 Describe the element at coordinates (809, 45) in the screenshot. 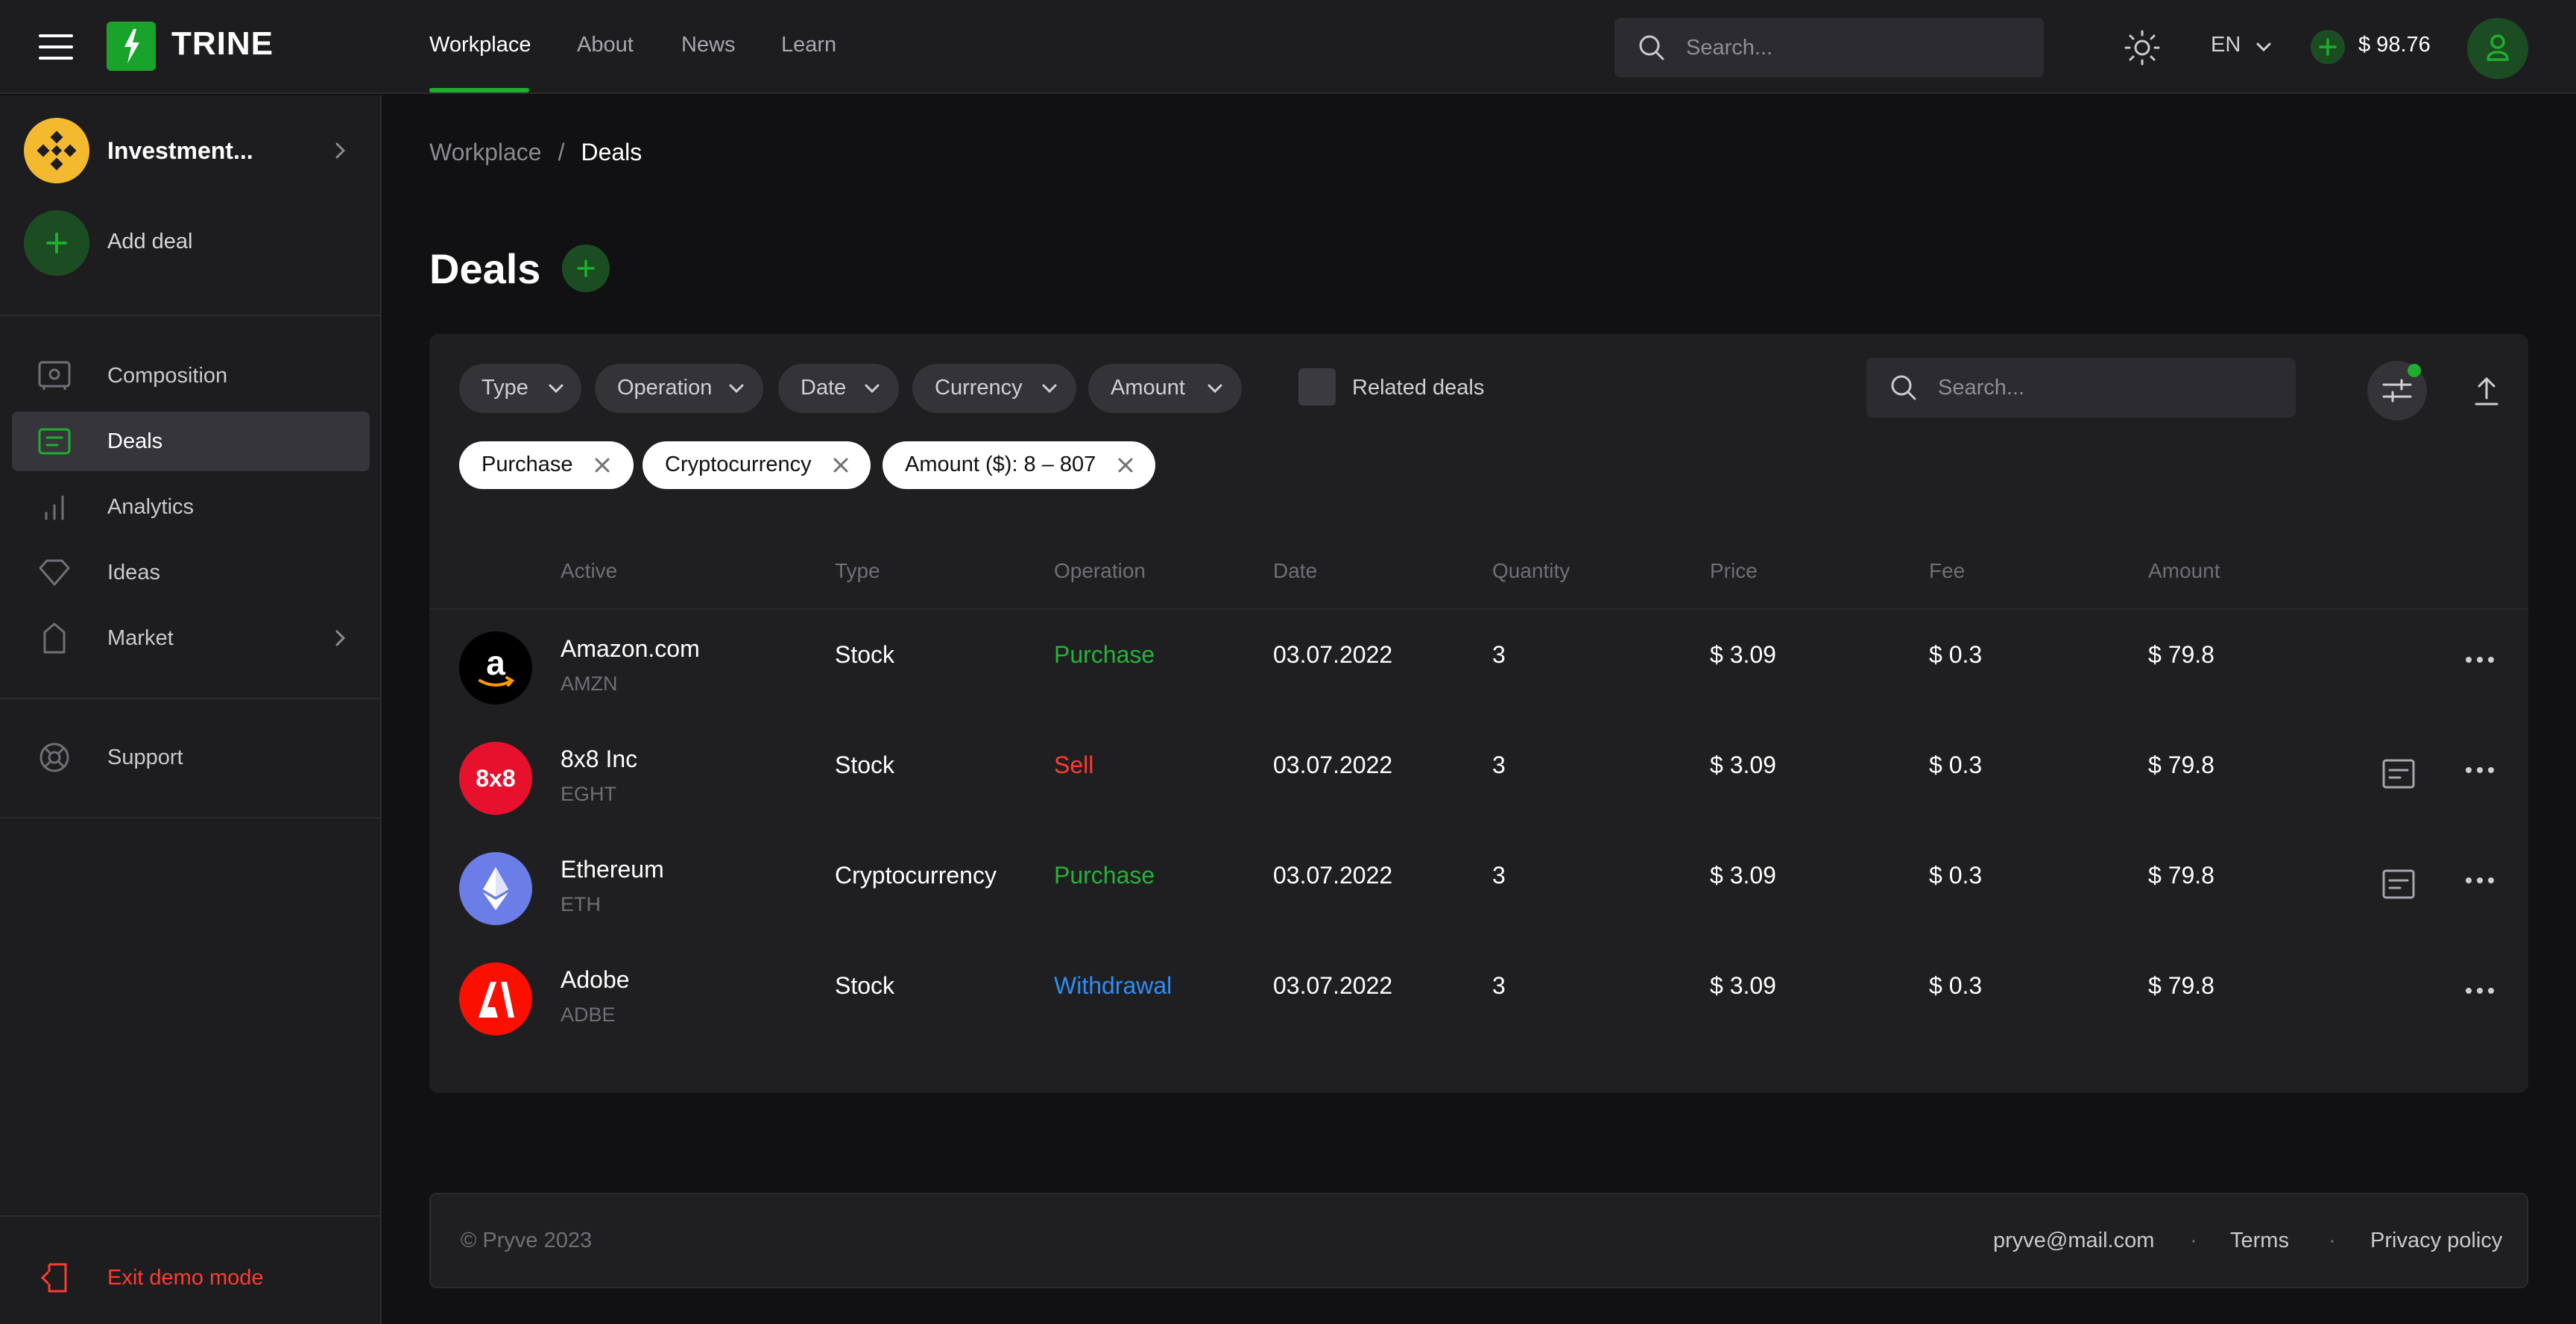

I see `nav-learn: Learn` at that location.